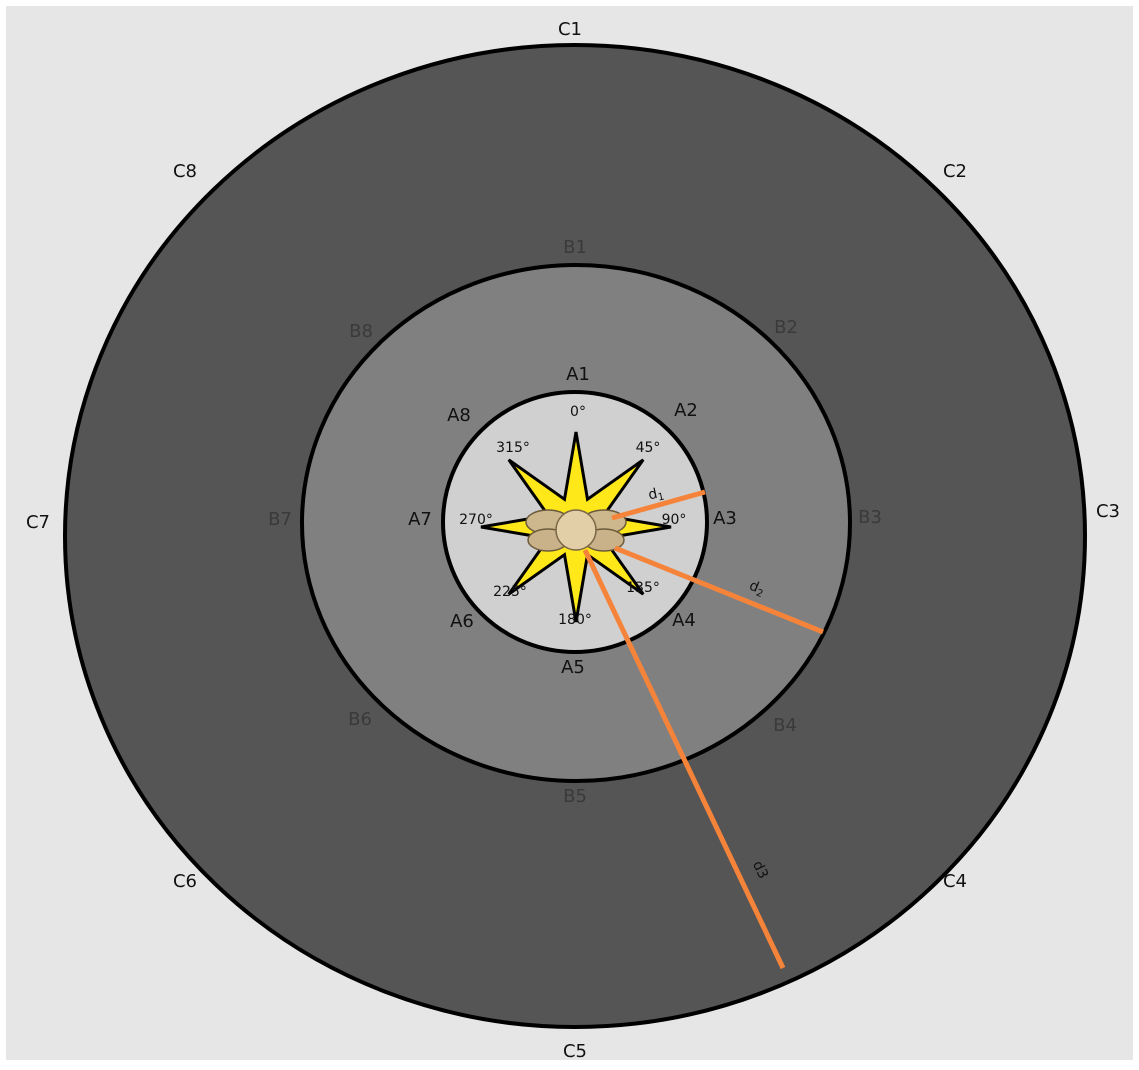  Describe the element at coordinates (575, 796) in the screenshot. I see `ring-label: B5` at that location.